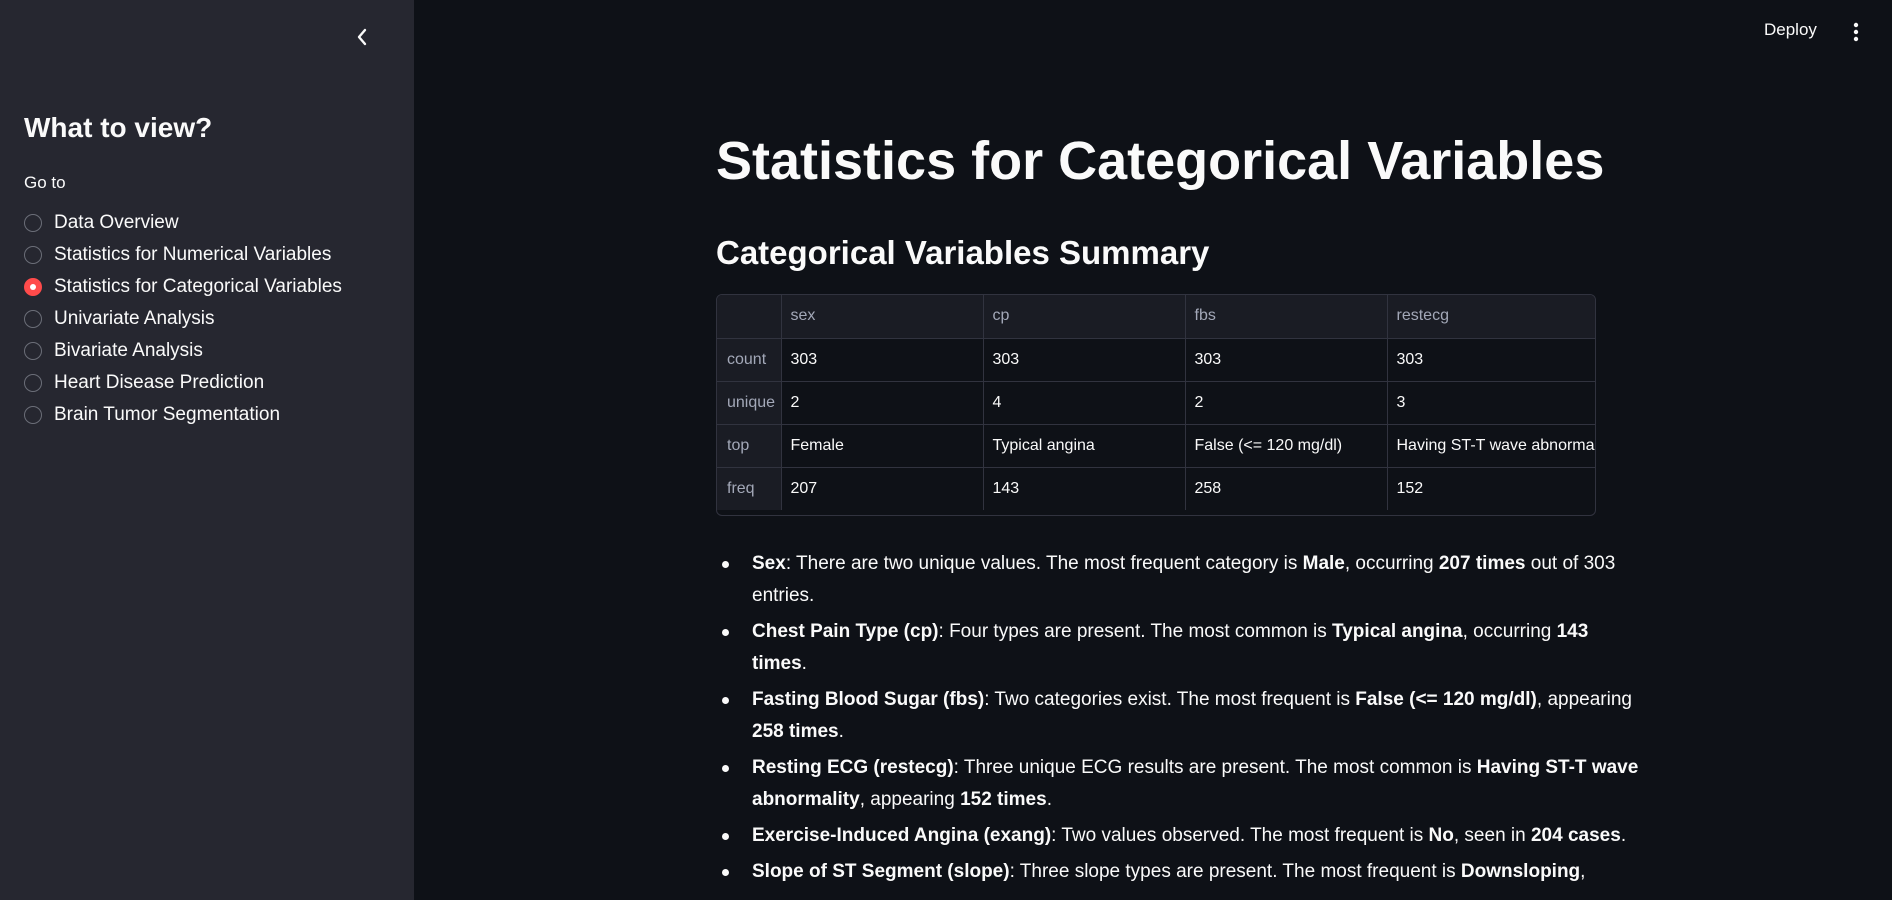 Image resolution: width=1892 pixels, height=900 pixels. I want to click on bullet-emphasis: 204 cases, so click(1575, 835).